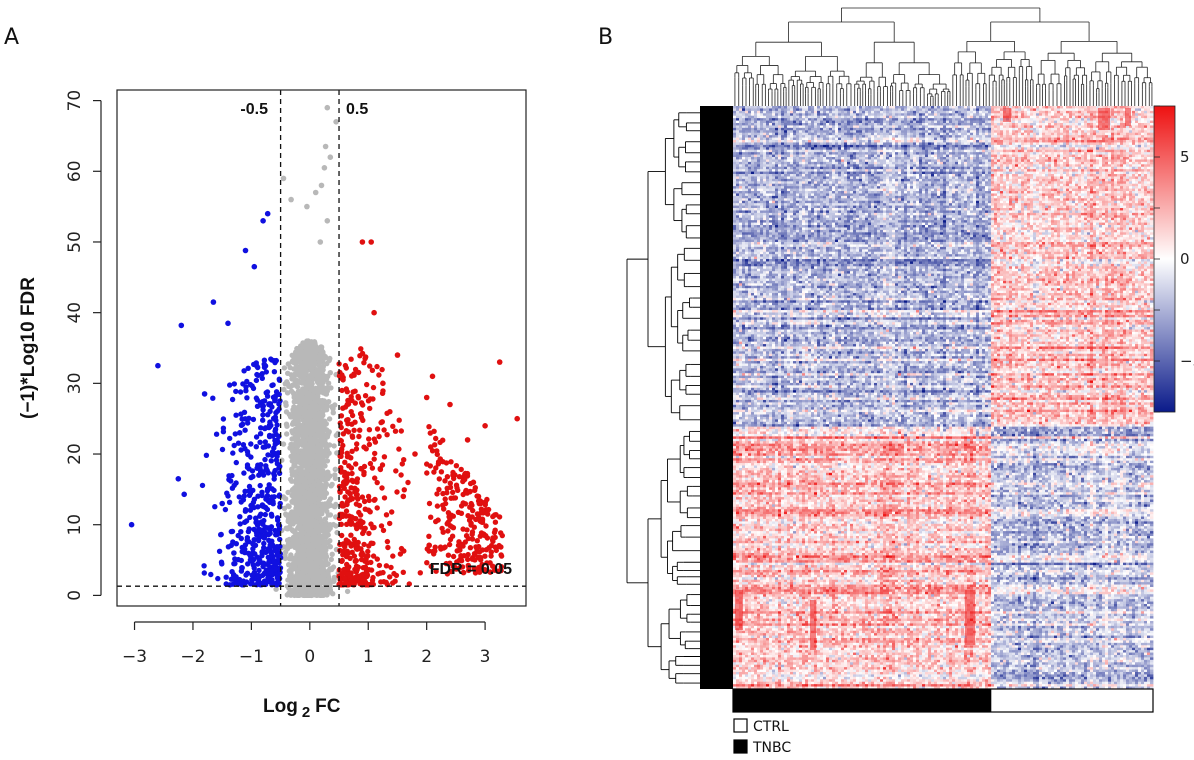 The width and height of the screenshot is (1194, 760). I want to click on x-axis-title: Log 2 FC, so click(302, 708).